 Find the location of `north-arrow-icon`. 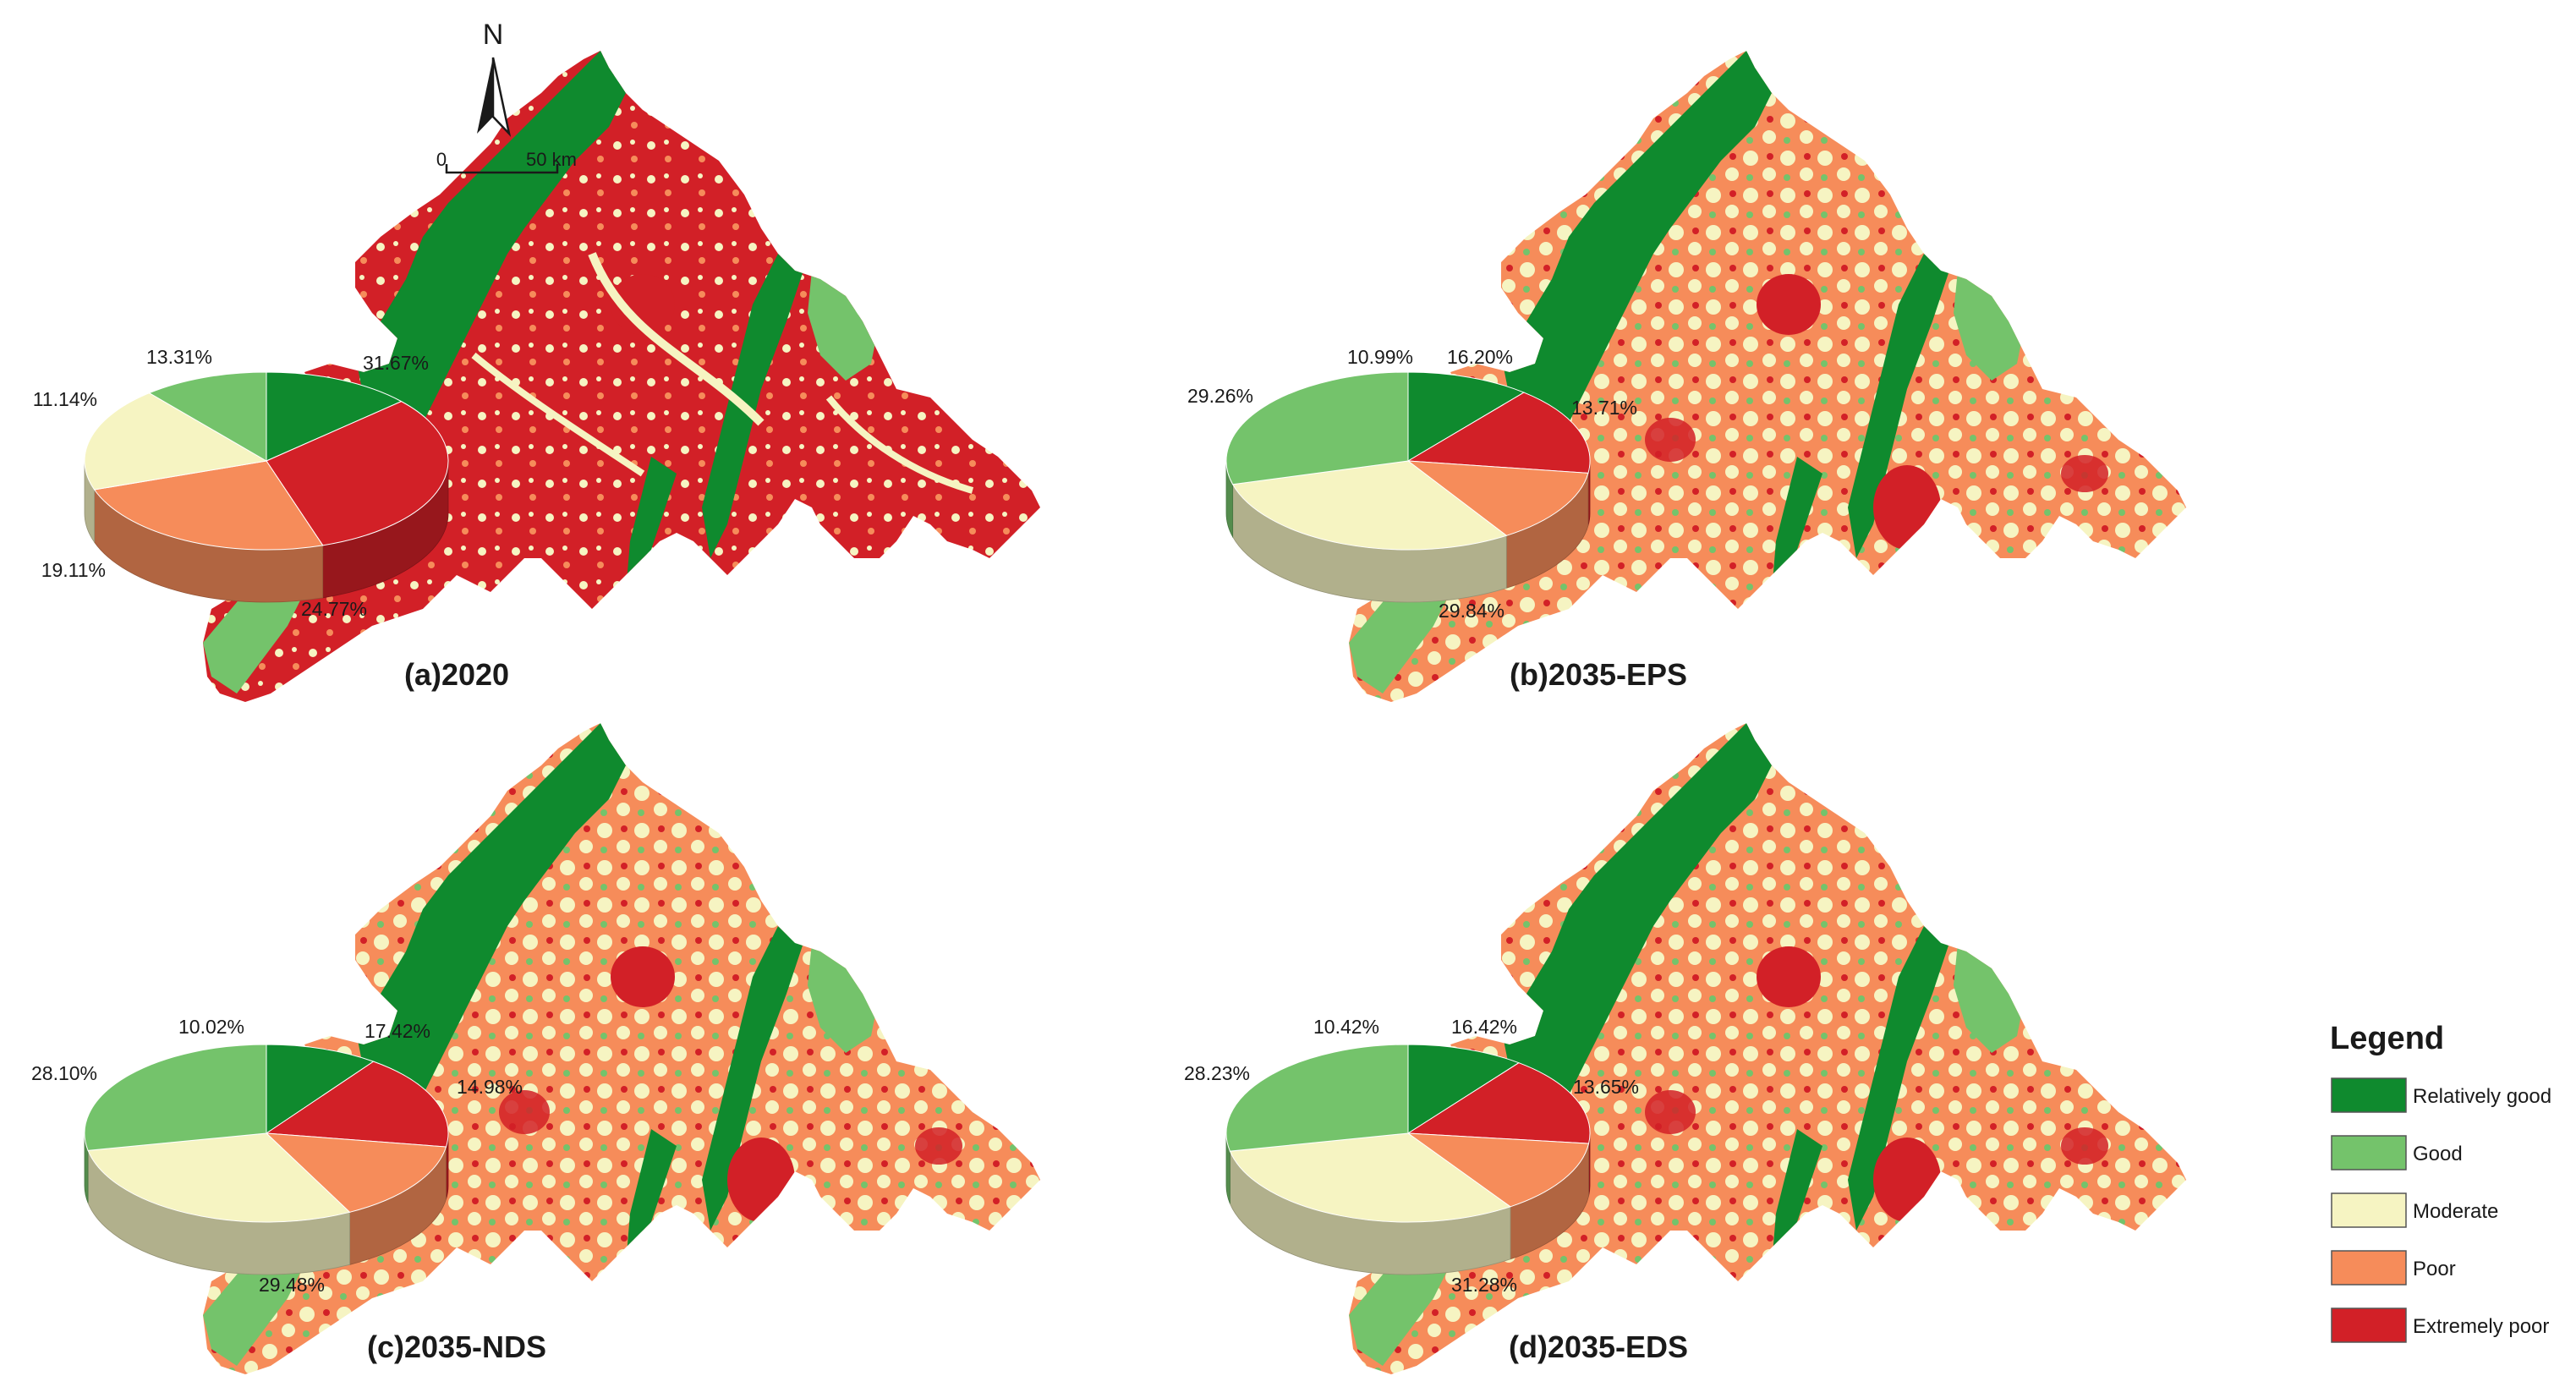

north-arrow-icon is located at coordinates (485, 96).